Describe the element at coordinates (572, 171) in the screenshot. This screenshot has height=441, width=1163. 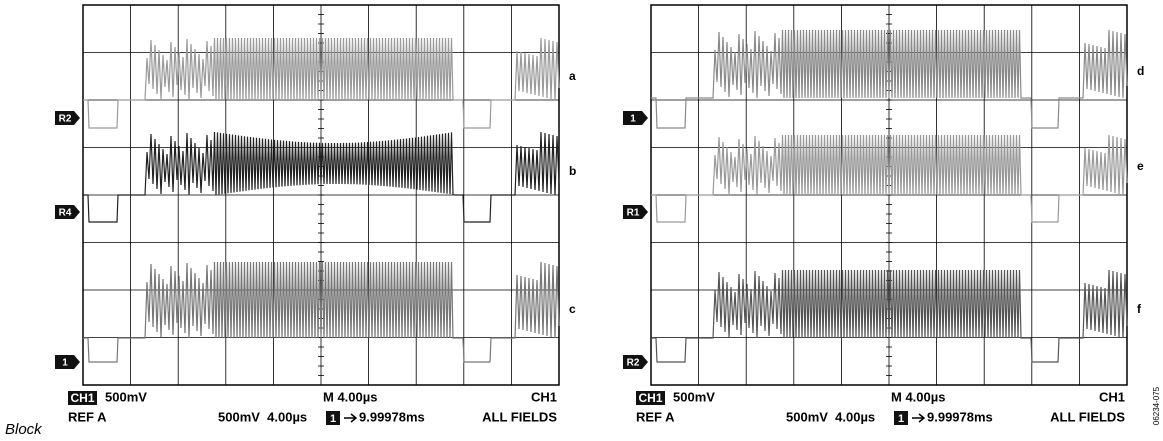
I see `trace-label: b` at that location.